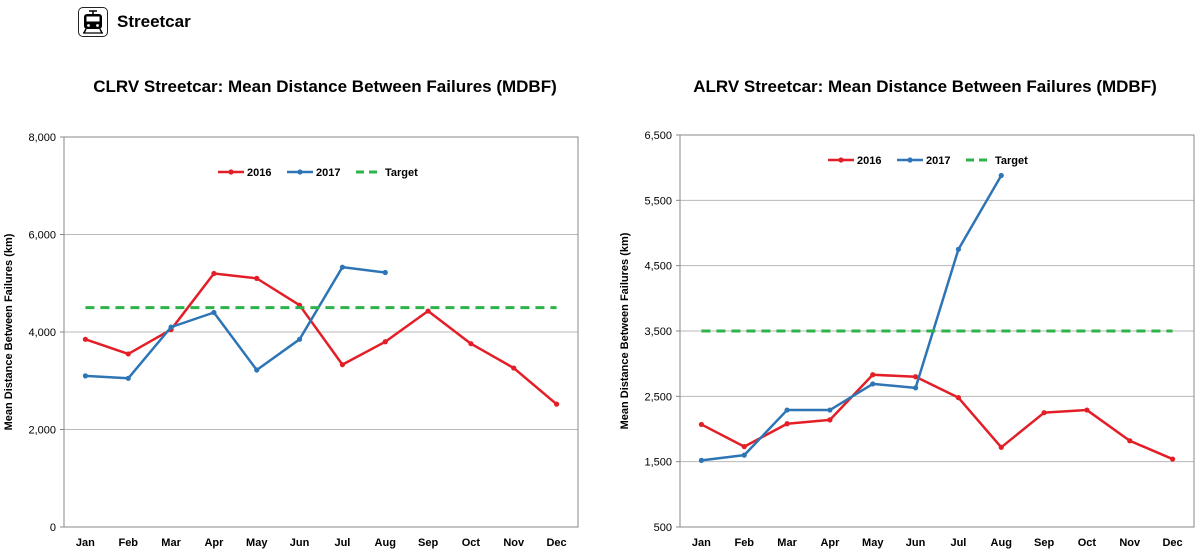 This screenshot has height=560, width=1200. What do you see at coordinates (53, 528) in the screenshot?
I see `y-tick-label: 0` at bounding box center [53, 528].